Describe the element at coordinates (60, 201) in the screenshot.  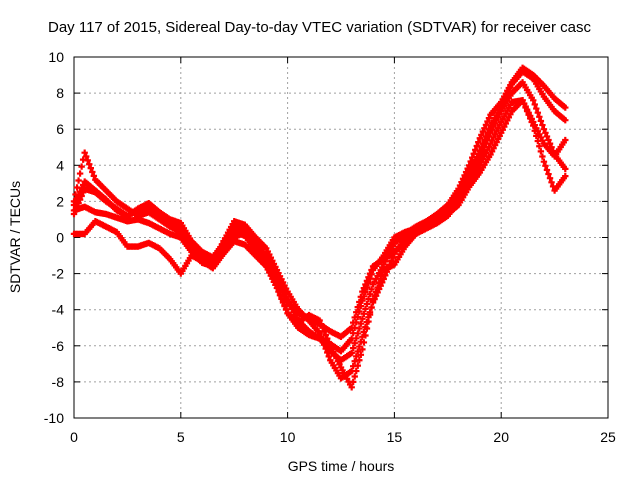
I see `y-tick-label: 2` at that location.